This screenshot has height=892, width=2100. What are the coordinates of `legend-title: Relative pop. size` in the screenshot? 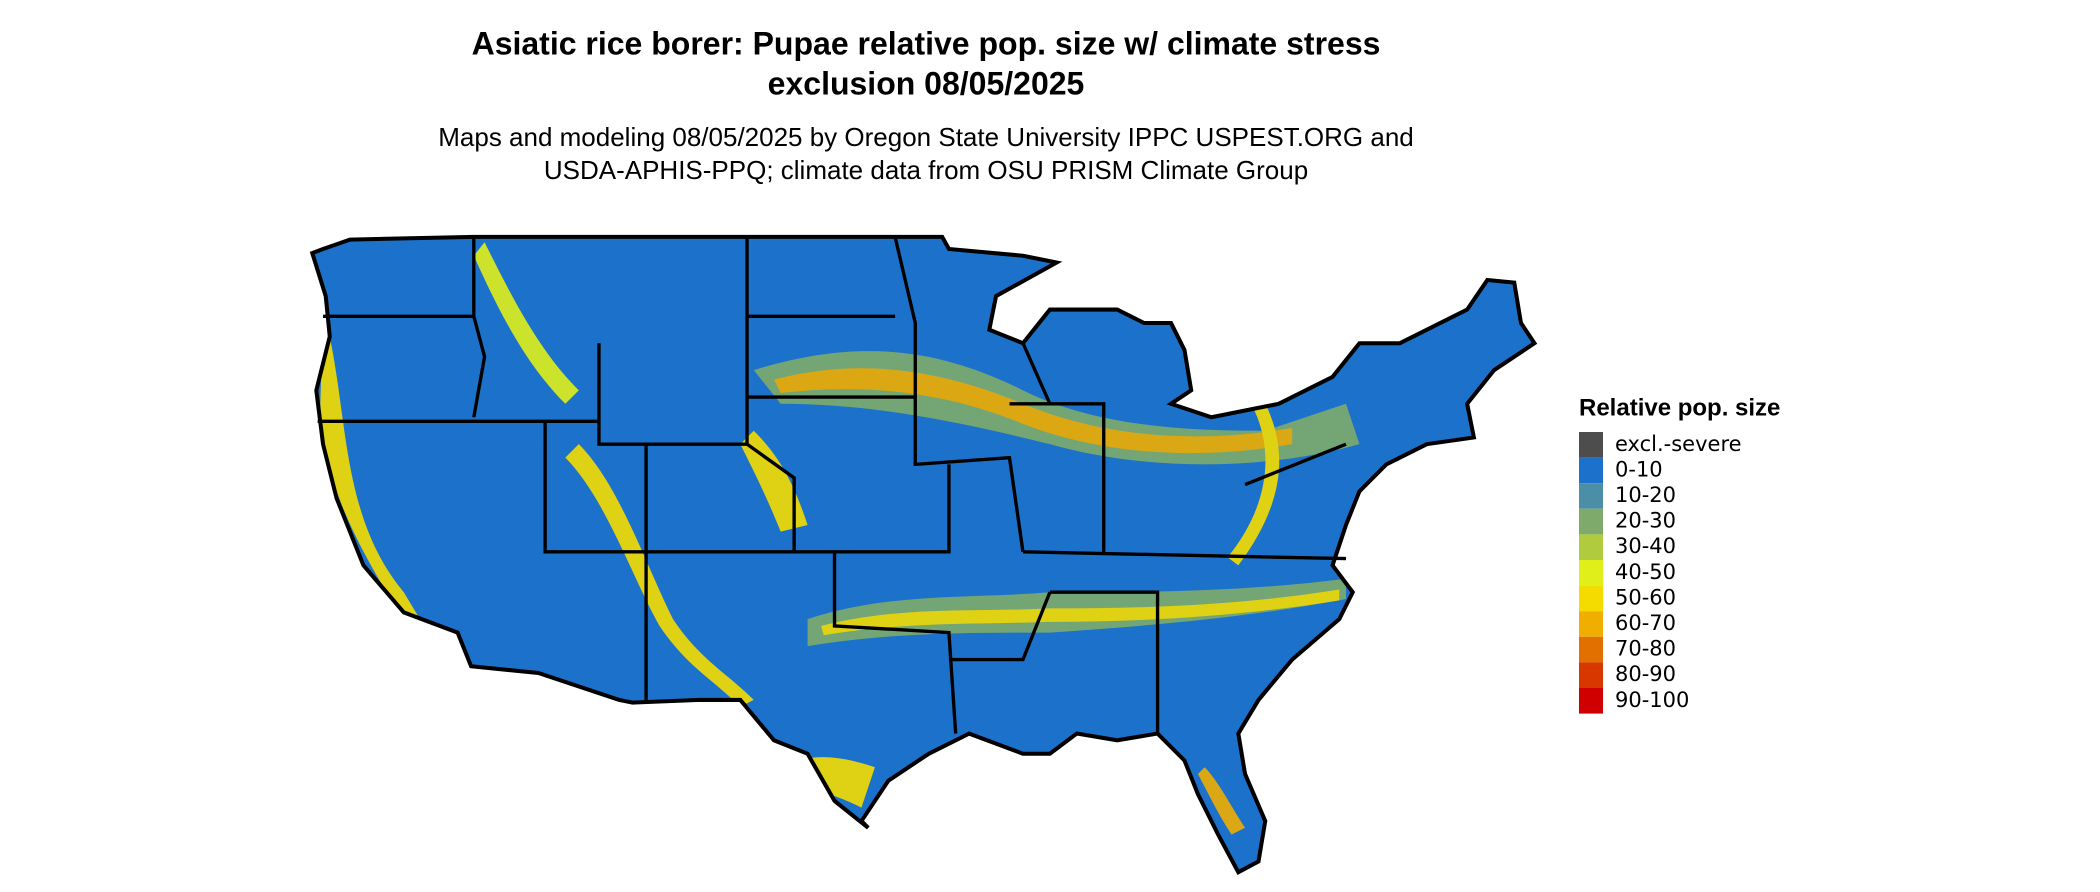 It's located at (1679, 407).